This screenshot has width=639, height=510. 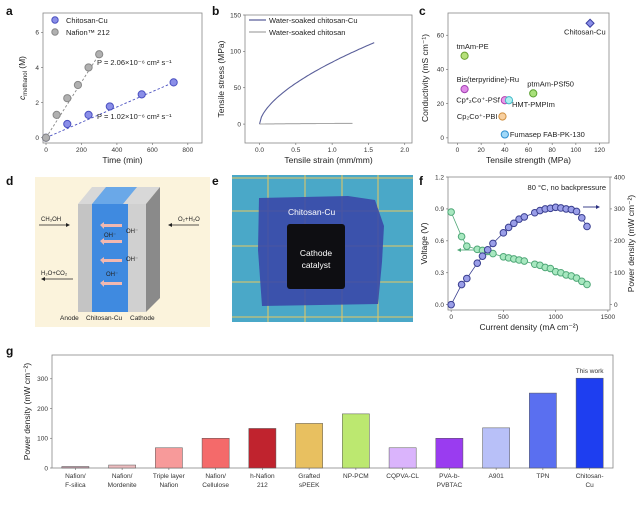 What do you see at coordinates (122, 485) in the screenshot?
I see `category-label: Mordenite` at bounding box center [122, 485].